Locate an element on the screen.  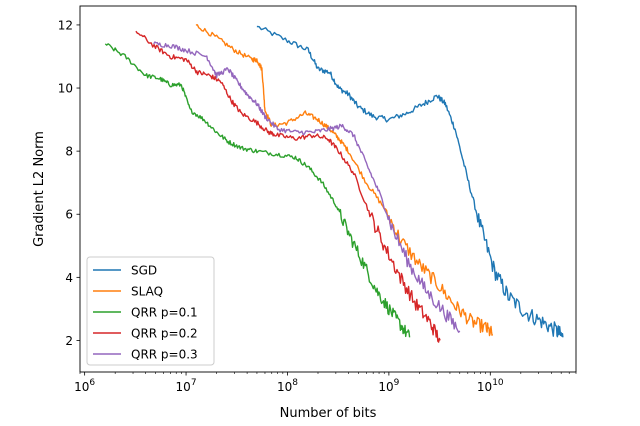
x-tick-label: 10⁹ is located at coordinates (388, 386).